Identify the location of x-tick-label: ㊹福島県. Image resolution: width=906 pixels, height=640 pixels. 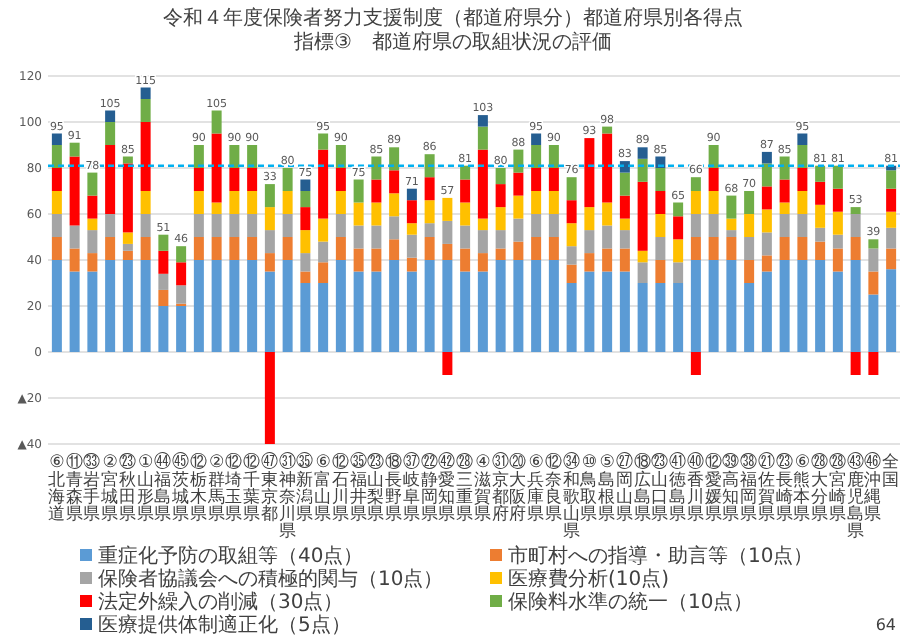
(163, 489).